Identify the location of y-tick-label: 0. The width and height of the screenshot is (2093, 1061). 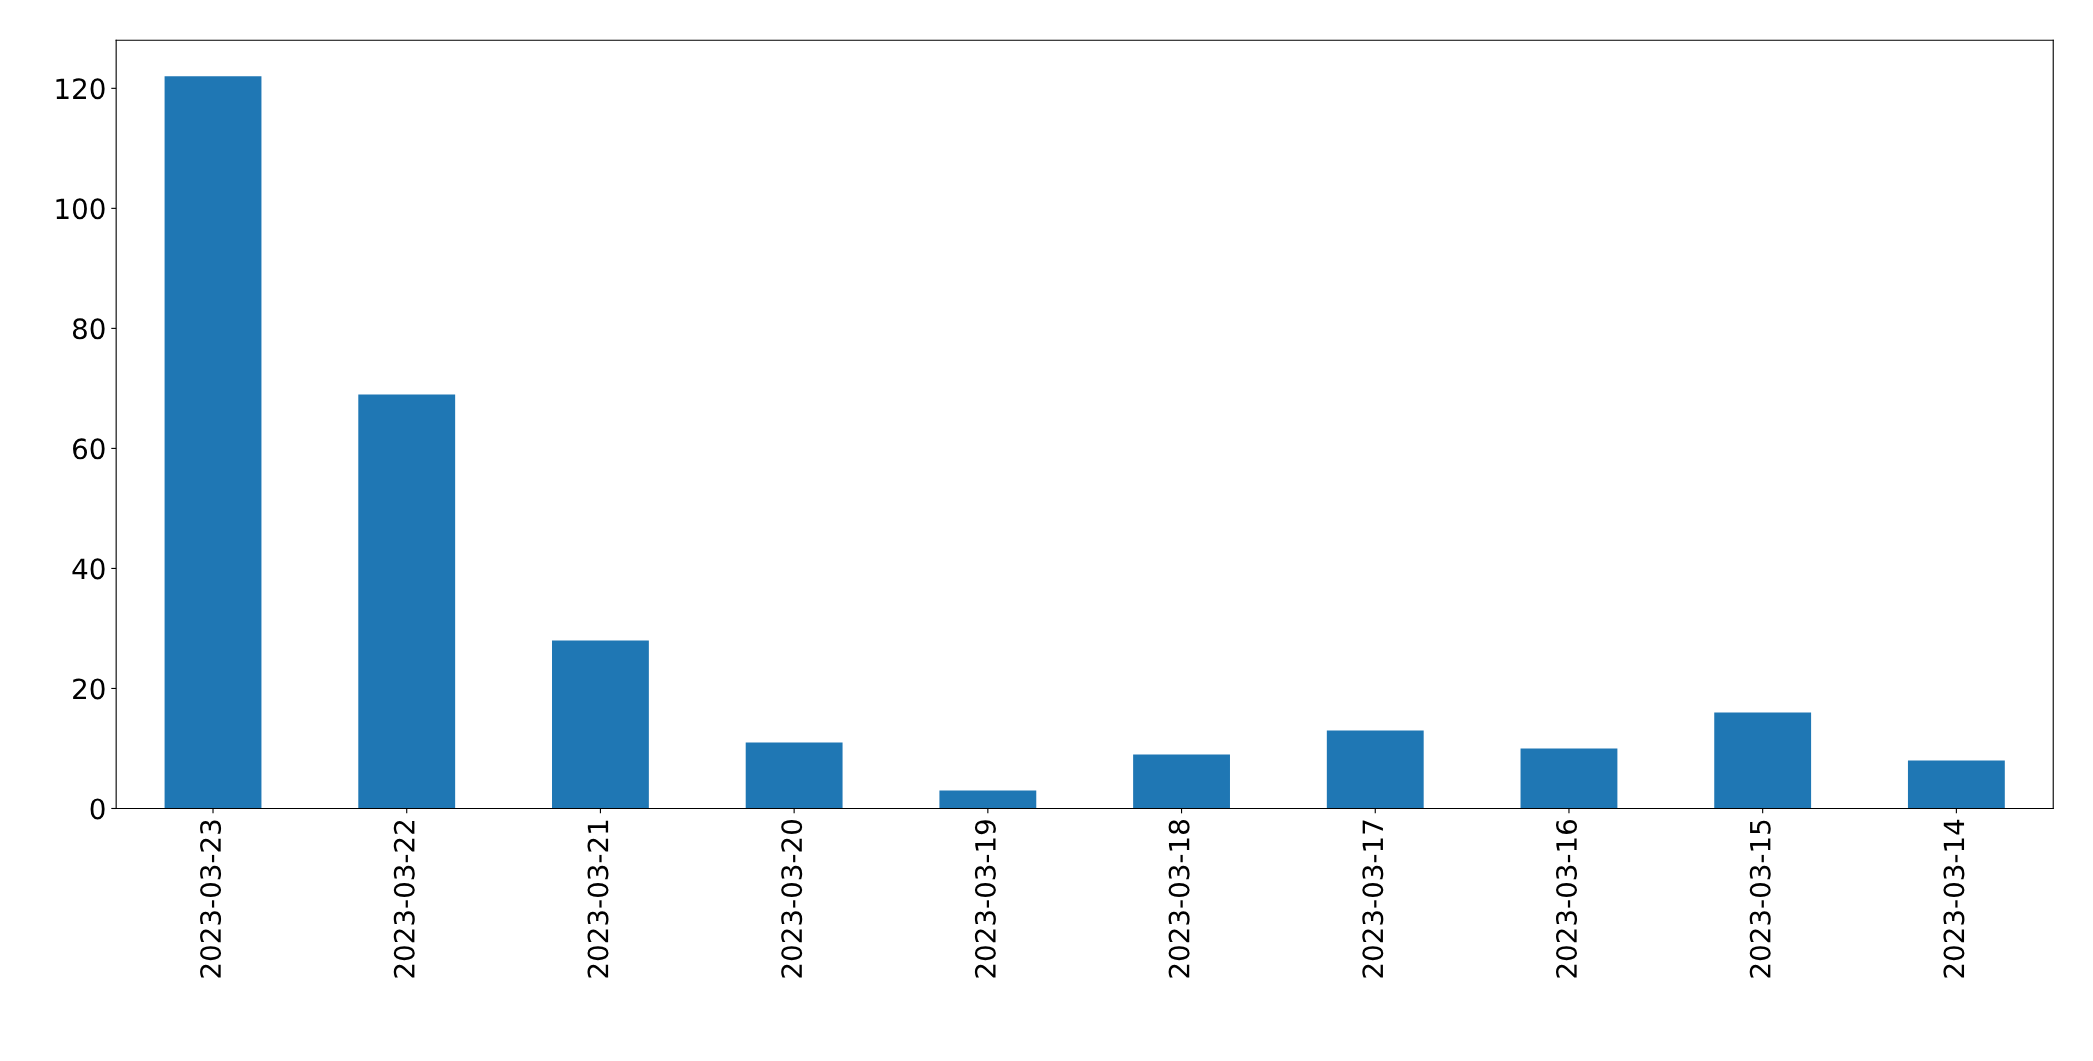
(97, 809).